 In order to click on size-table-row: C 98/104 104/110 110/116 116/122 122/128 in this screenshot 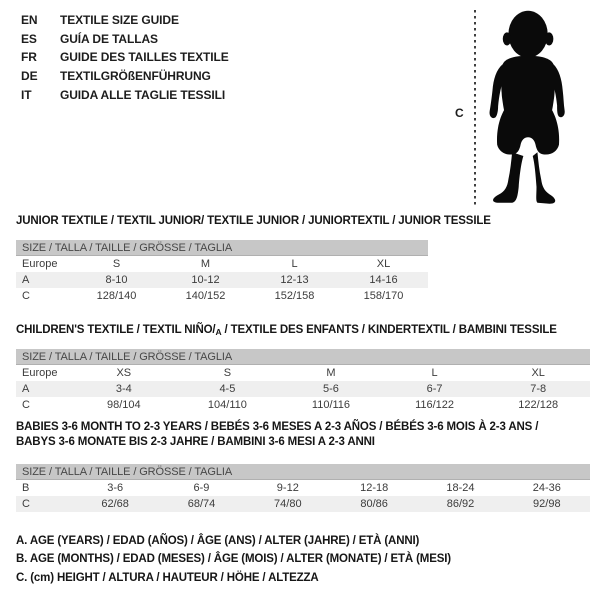, I will do `click(303, 405)`.